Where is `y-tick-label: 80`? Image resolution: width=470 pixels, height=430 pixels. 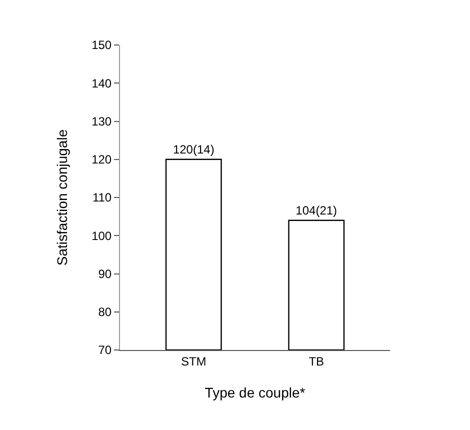
y-tick-label: 80 is located at coordinates (105, 312).